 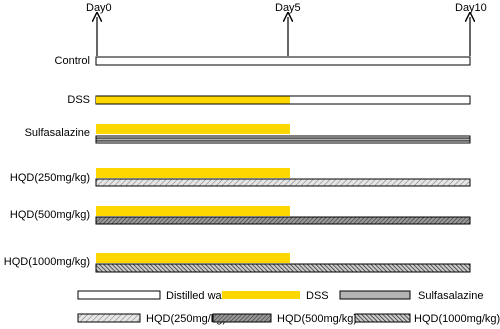 I want to click on legend-label: HQD(250mg/kg), so click(x=186, y=319).